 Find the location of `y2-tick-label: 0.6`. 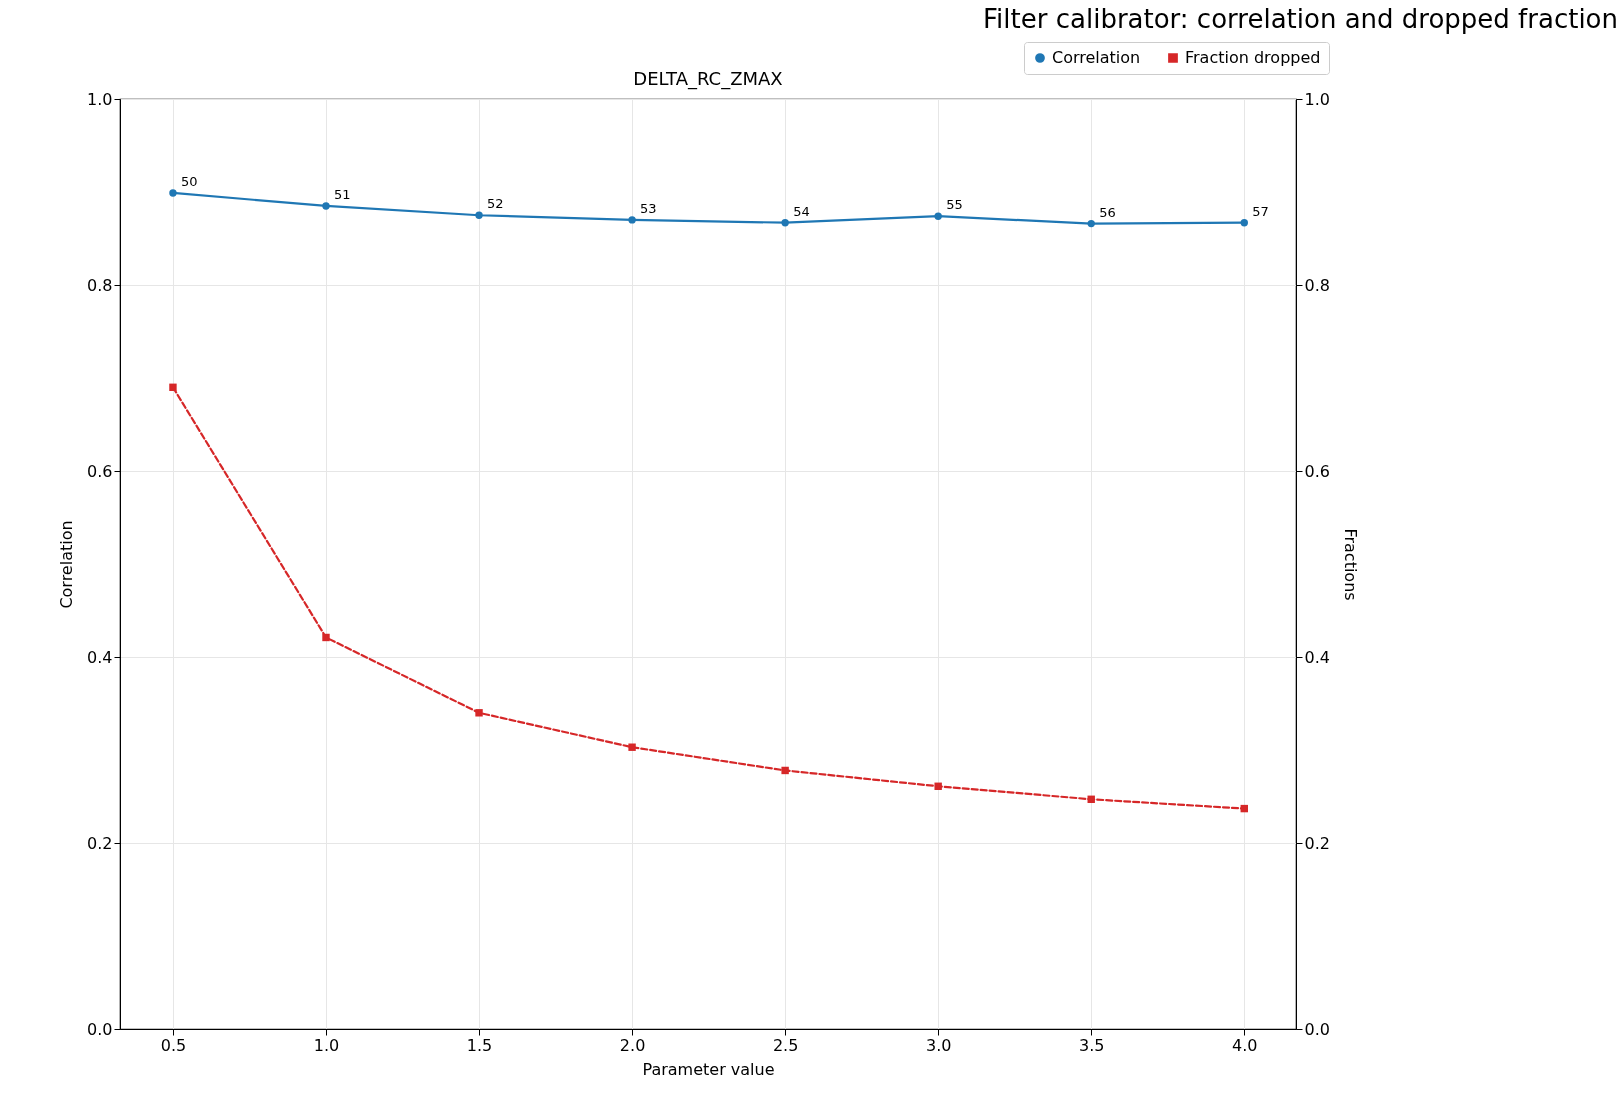

y2-tick-label: 0.6 is located at coordinates (1317, 471).